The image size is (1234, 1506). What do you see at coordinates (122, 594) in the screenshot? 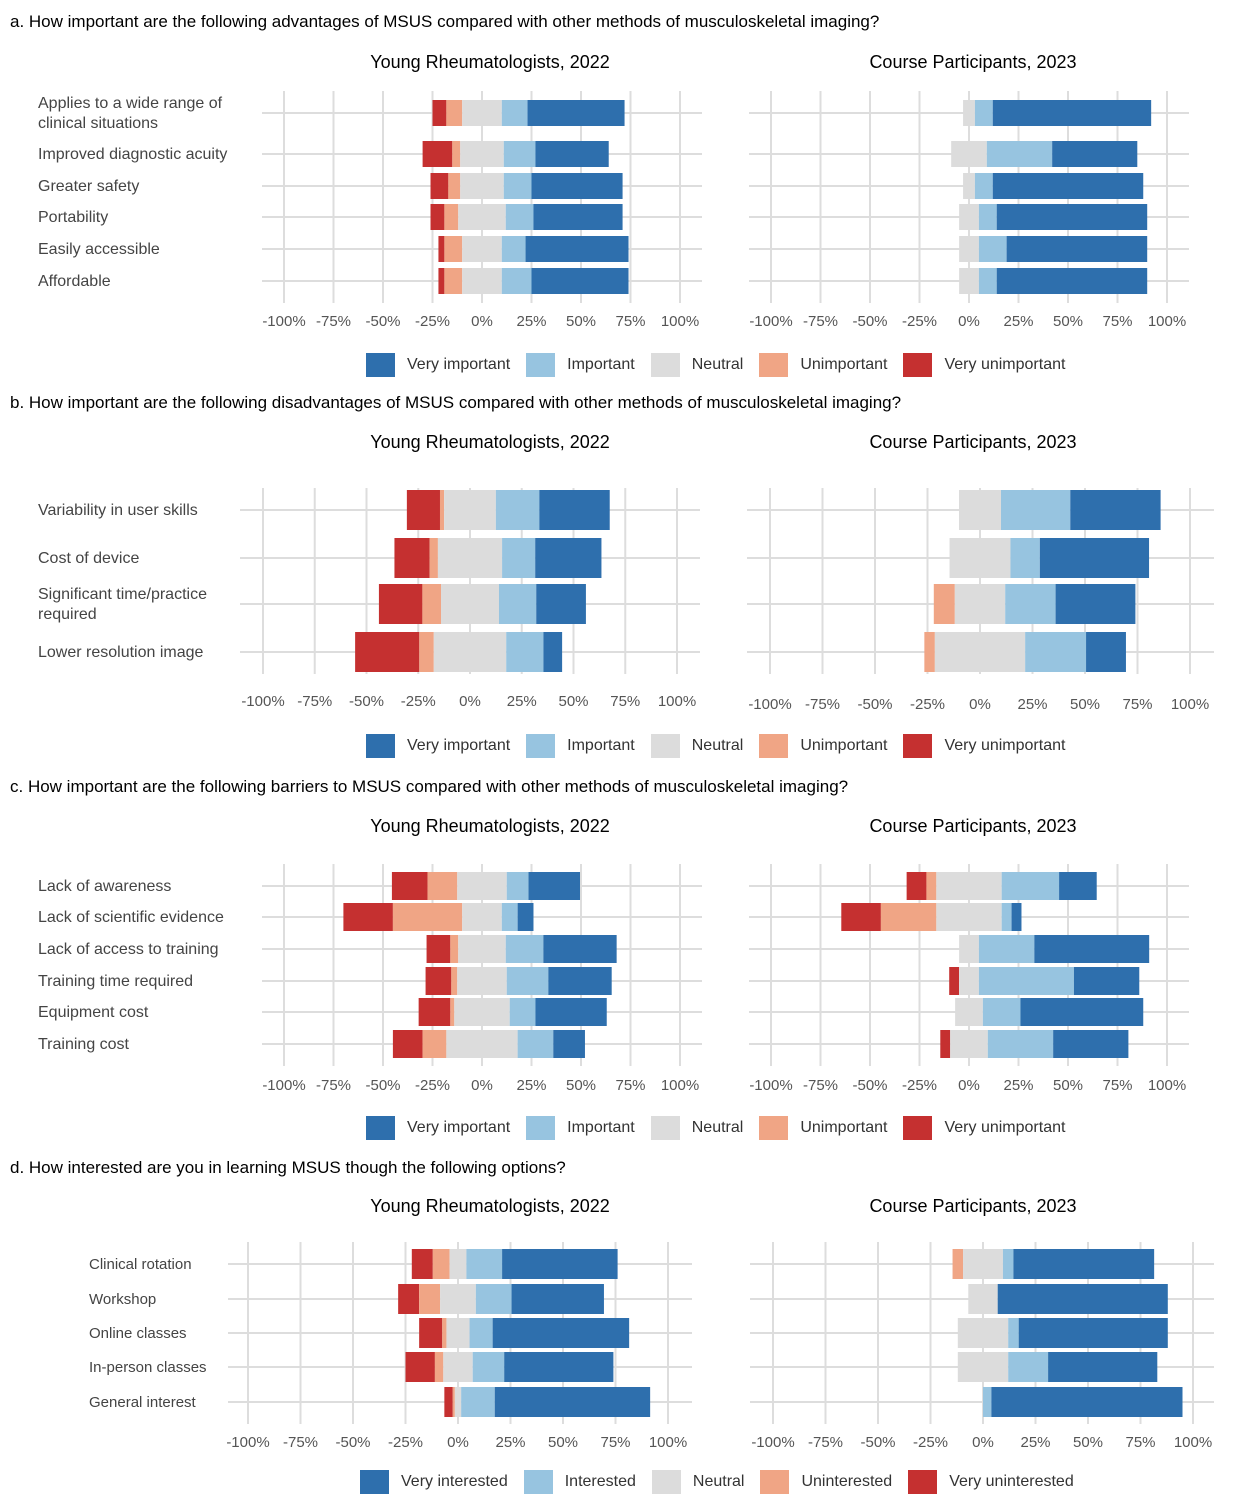
I see `category-label-line: Significant time/practice` at bounding box center [122, 594].